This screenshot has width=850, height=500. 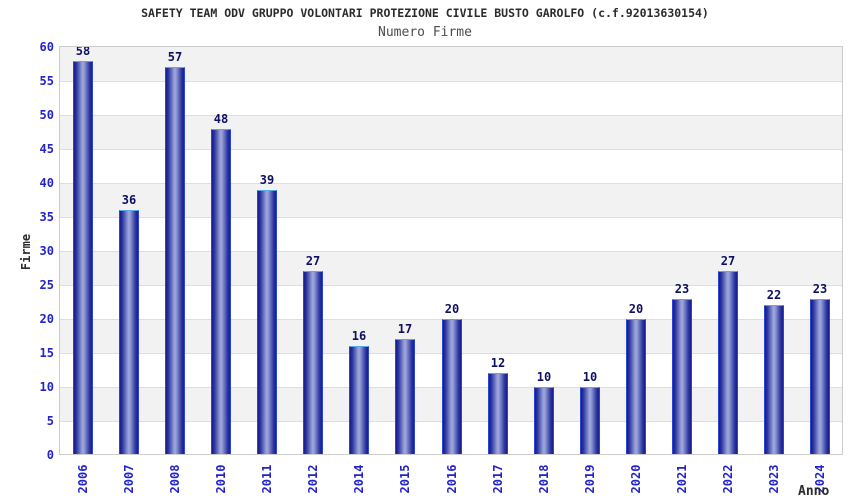 I want to click on bar-value-label-2019: 10, so click(x=590, y=377).